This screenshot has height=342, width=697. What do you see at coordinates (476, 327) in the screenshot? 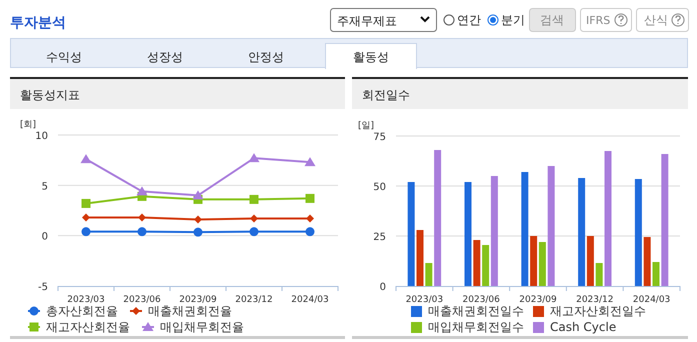
I see `legend-label: 매입채무회전일수` at bounding box center [476, 327].